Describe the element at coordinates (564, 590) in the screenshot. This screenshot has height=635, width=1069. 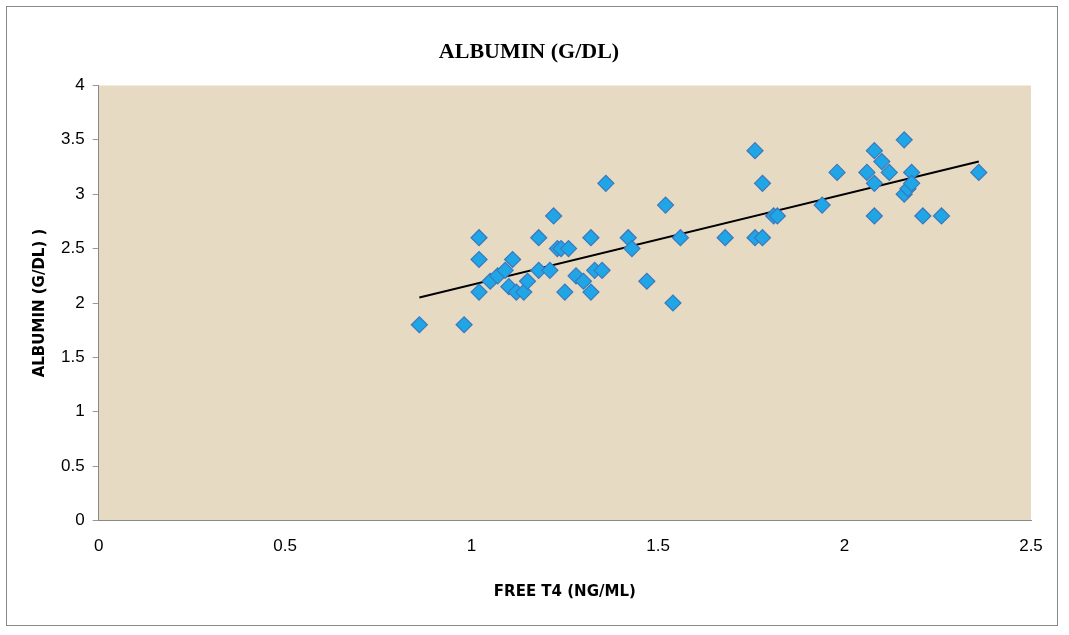
I see `x-axis-title: FREE T4 (NG/ML)` at that location.